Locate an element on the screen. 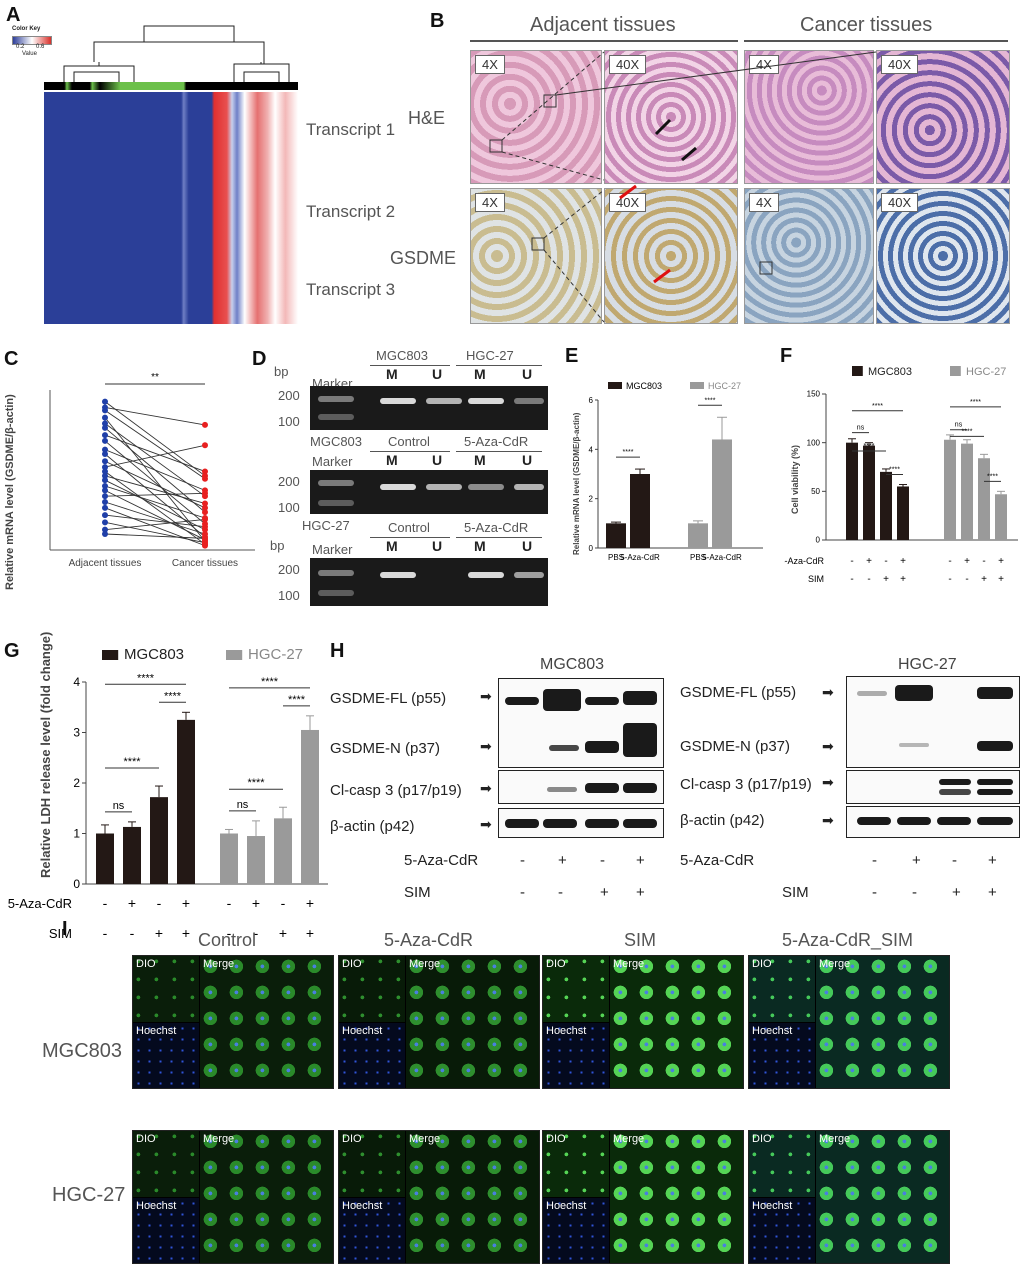 This screenshot has width=1024, height=1266. fluor-col-control: Control is located at coordinates (227, 940).